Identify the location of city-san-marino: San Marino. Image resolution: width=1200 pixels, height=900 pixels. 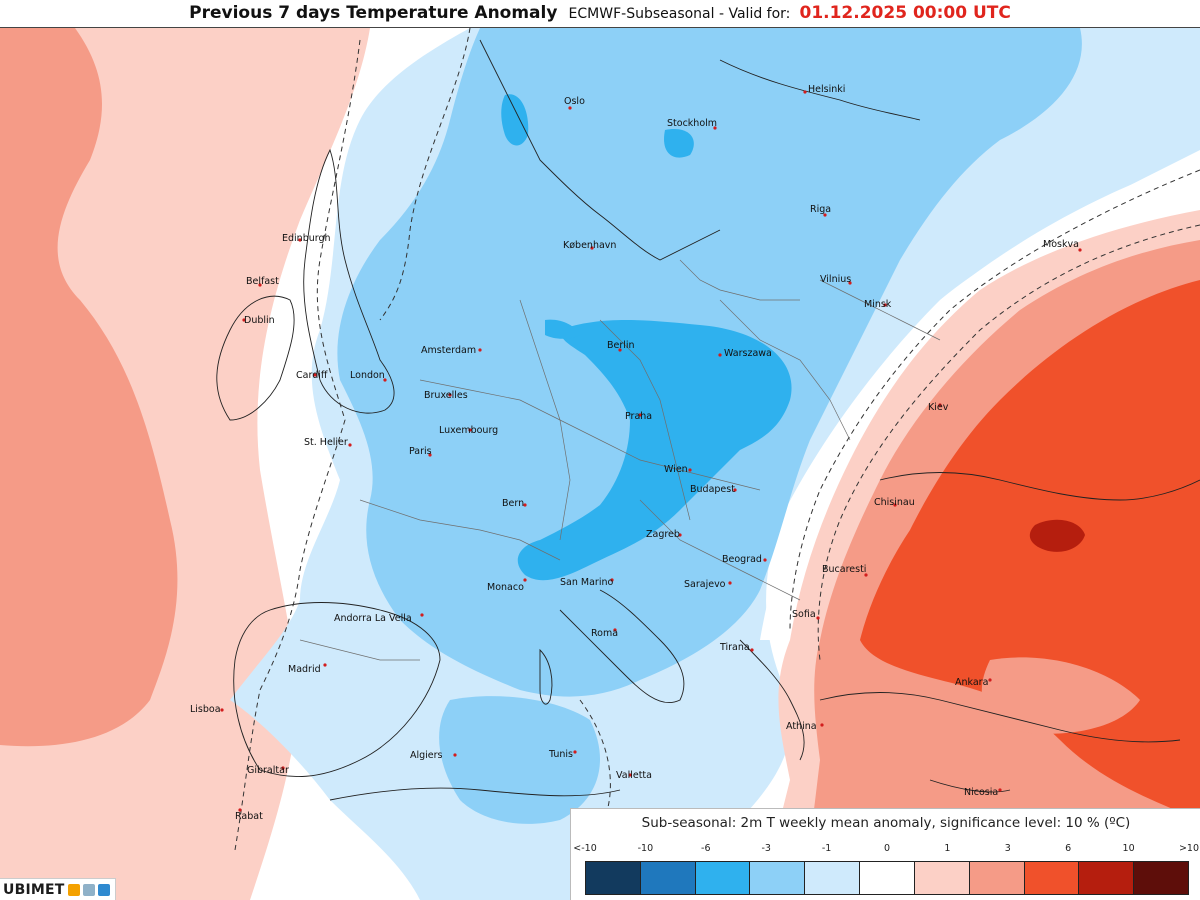
(587, 582).